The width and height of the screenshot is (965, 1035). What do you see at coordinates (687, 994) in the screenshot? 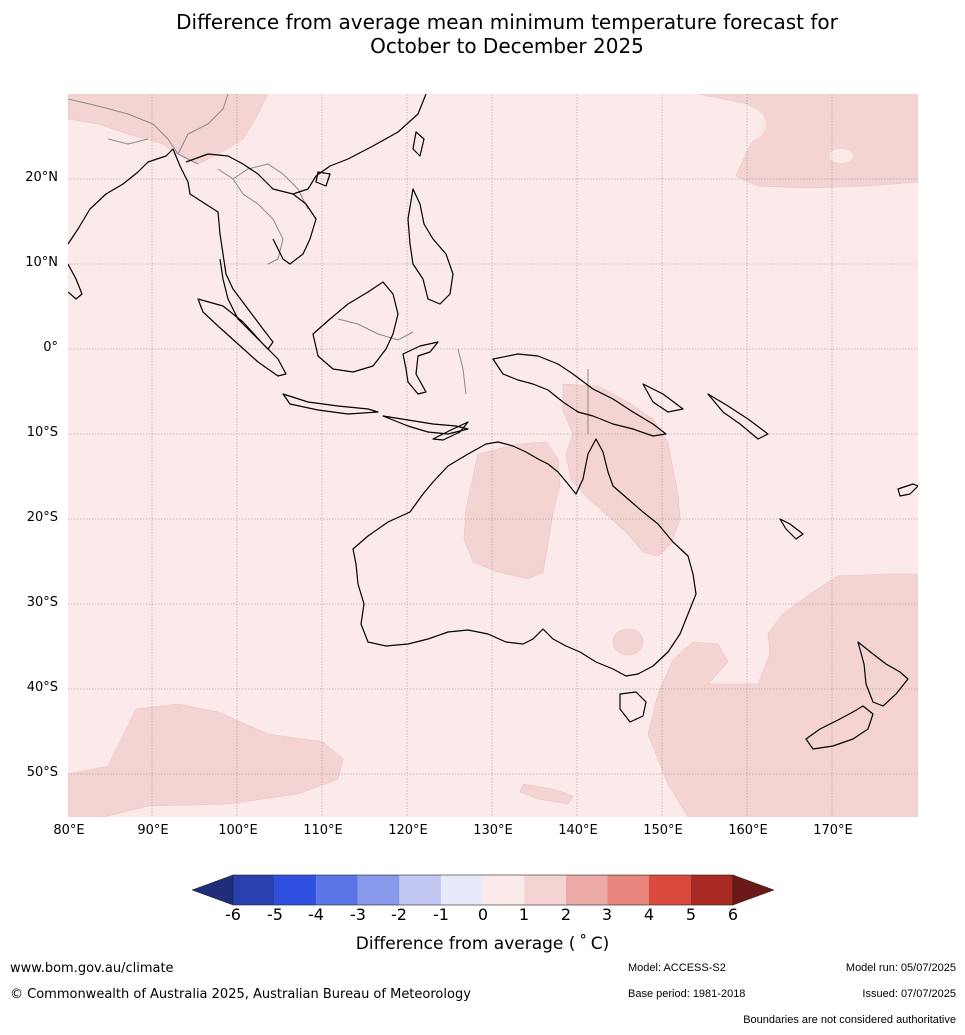
I see `footer-base-period: Base period: 1981-2018` at bounding box center [687, 994].